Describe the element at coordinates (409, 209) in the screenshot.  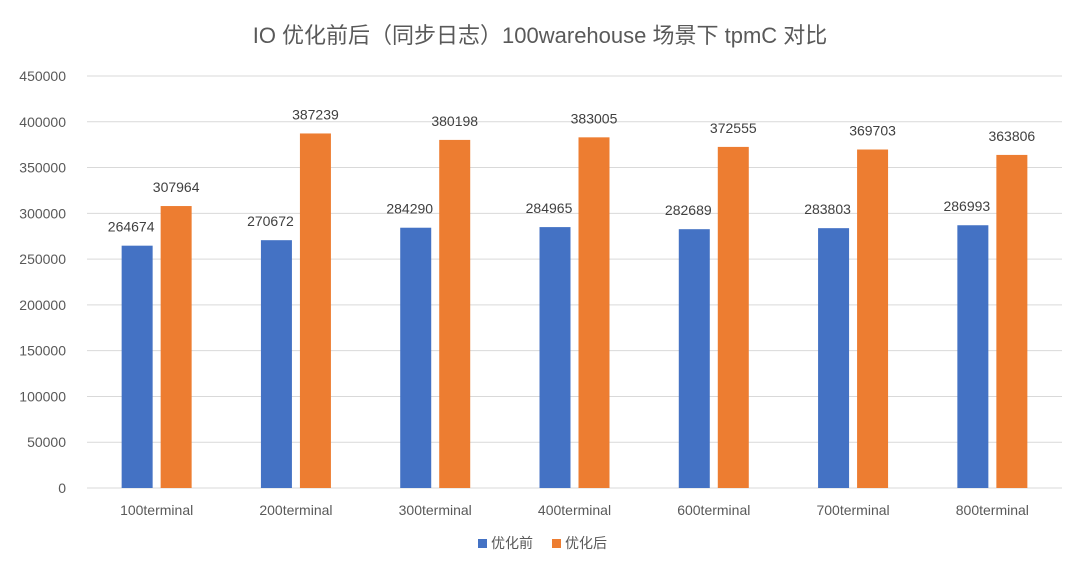
I see `data-label: 284290` at that location.